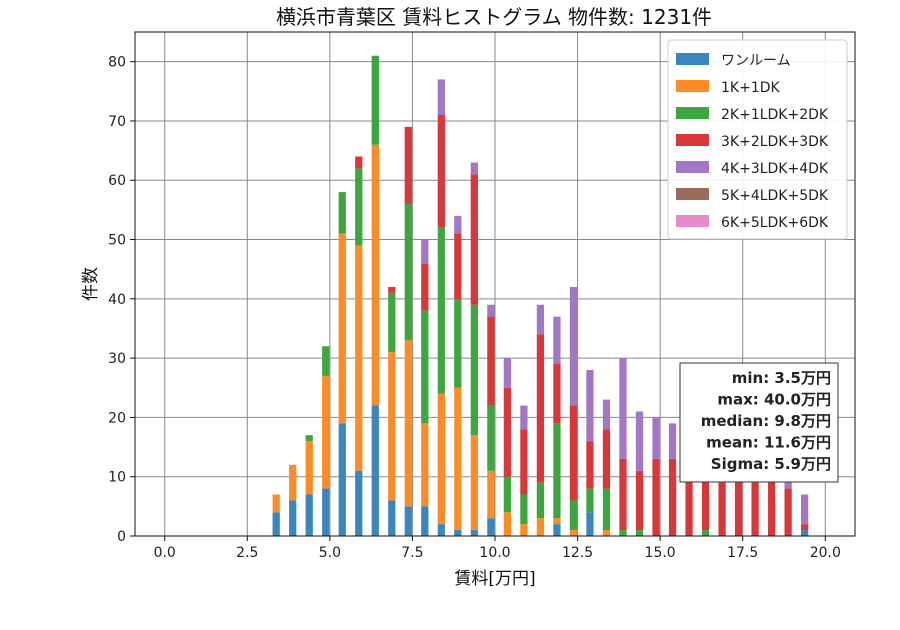 Image resolution: width=900 pixels, height=630 pixels. What do you see at coordinates (775, 115) in the screenshot?
I see `legend-label-2: 2K+1LDK+2DK` at bounding box center [775, 115].